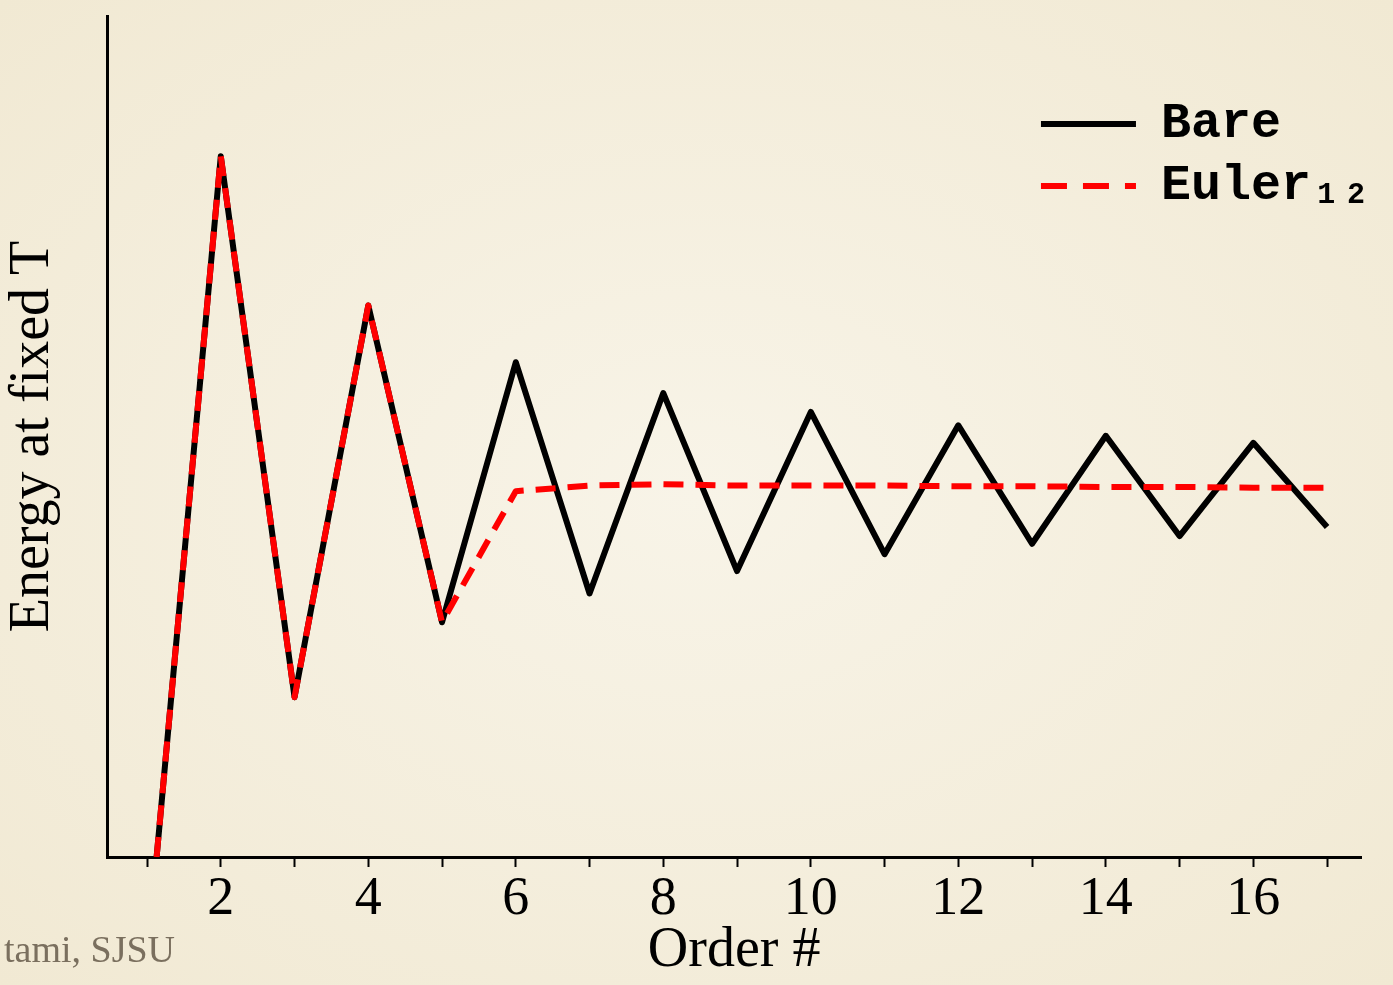  What do you see at coordinates (1253, 895) in the screenshot?
I see `x-tick-label: 16` at bounding box center [1253, 895].